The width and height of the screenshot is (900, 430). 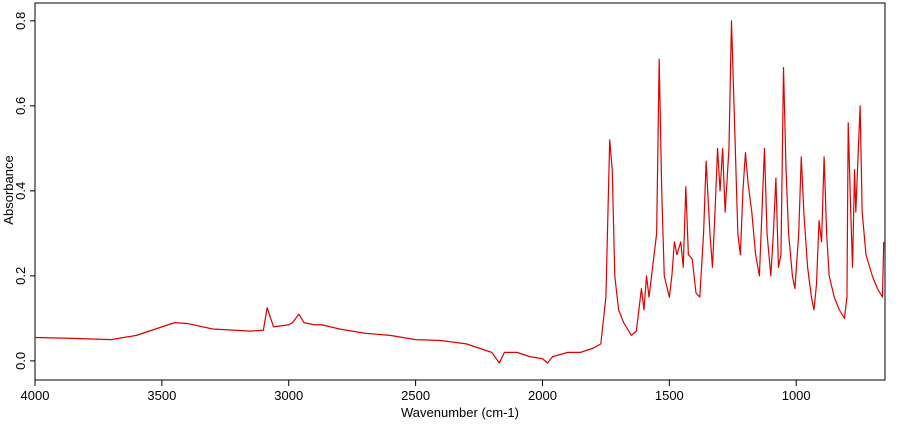 What do you see at coordinates (20, 21) in the screenshot?
I see `y-tick-label: 0.8` at bounding box center [20, 21].